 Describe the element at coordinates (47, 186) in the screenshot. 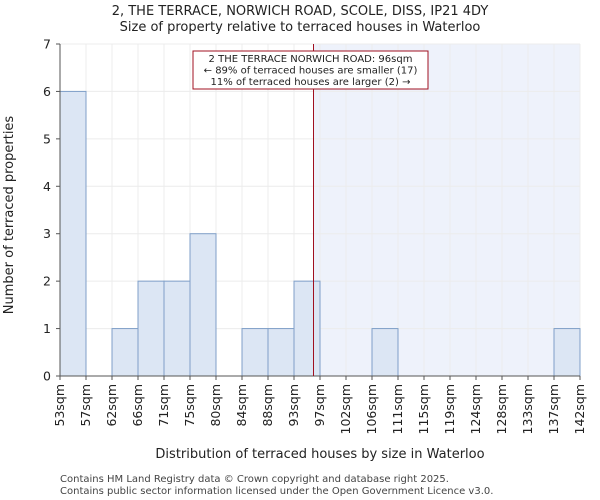

I see `y-tick-label: 4` at that location.